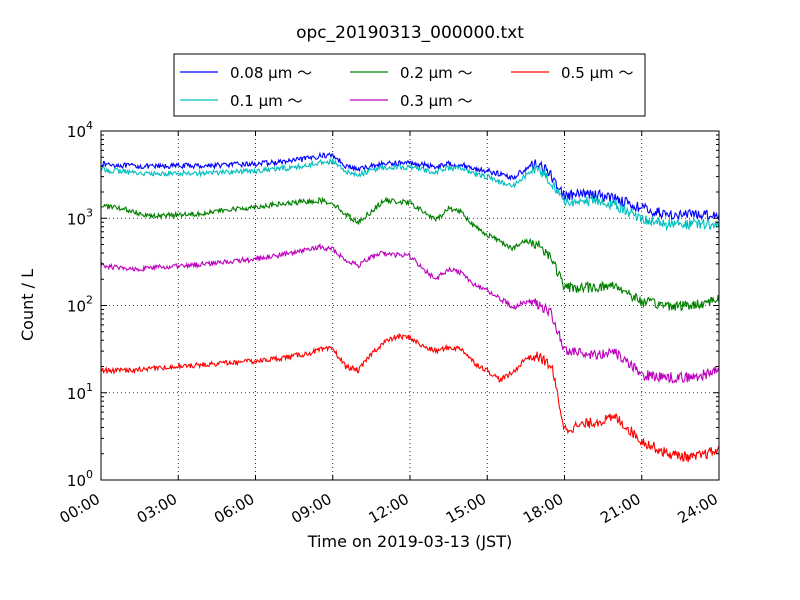 The width and height of the screenshot is (800, 600). What do you see at coordinates (436, 101) in the screenshot?
I see `legend-label: 0.3 µm ～` at bounding box center [436, 101].